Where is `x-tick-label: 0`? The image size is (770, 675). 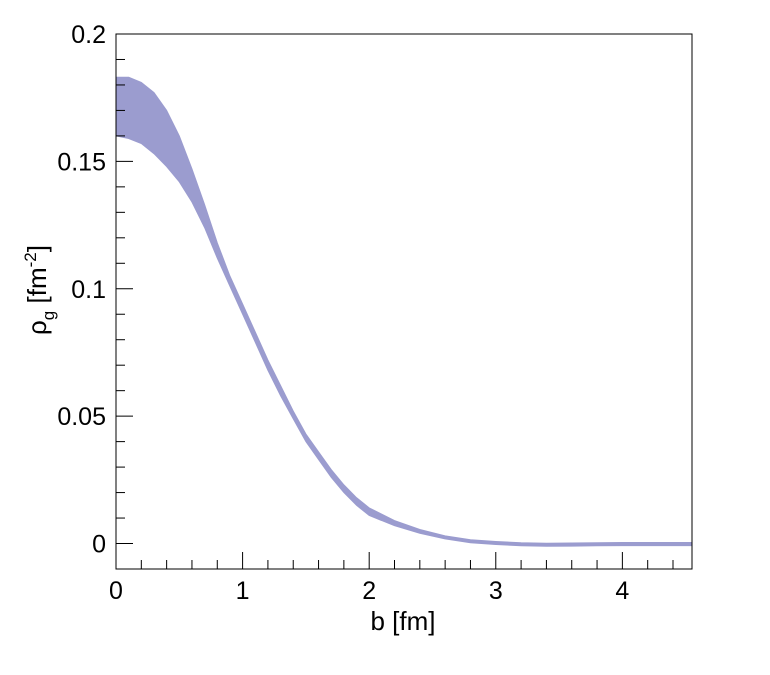
x-tick-label: 0 is located at coordinates (116, 591).